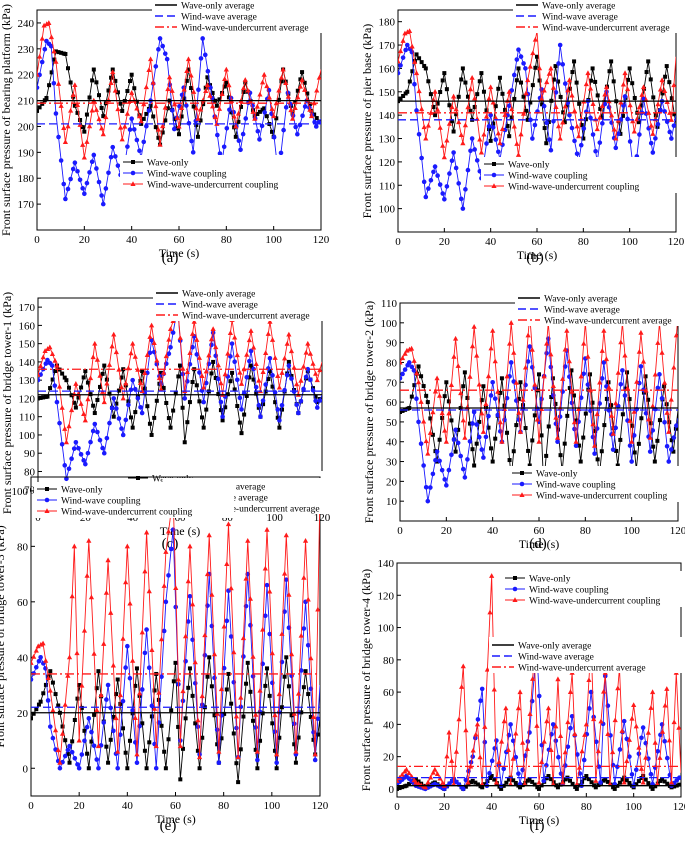  Describe the element at coordinates (321, 240) in the screenshot. I see `x-tick-label: 120` at that location.